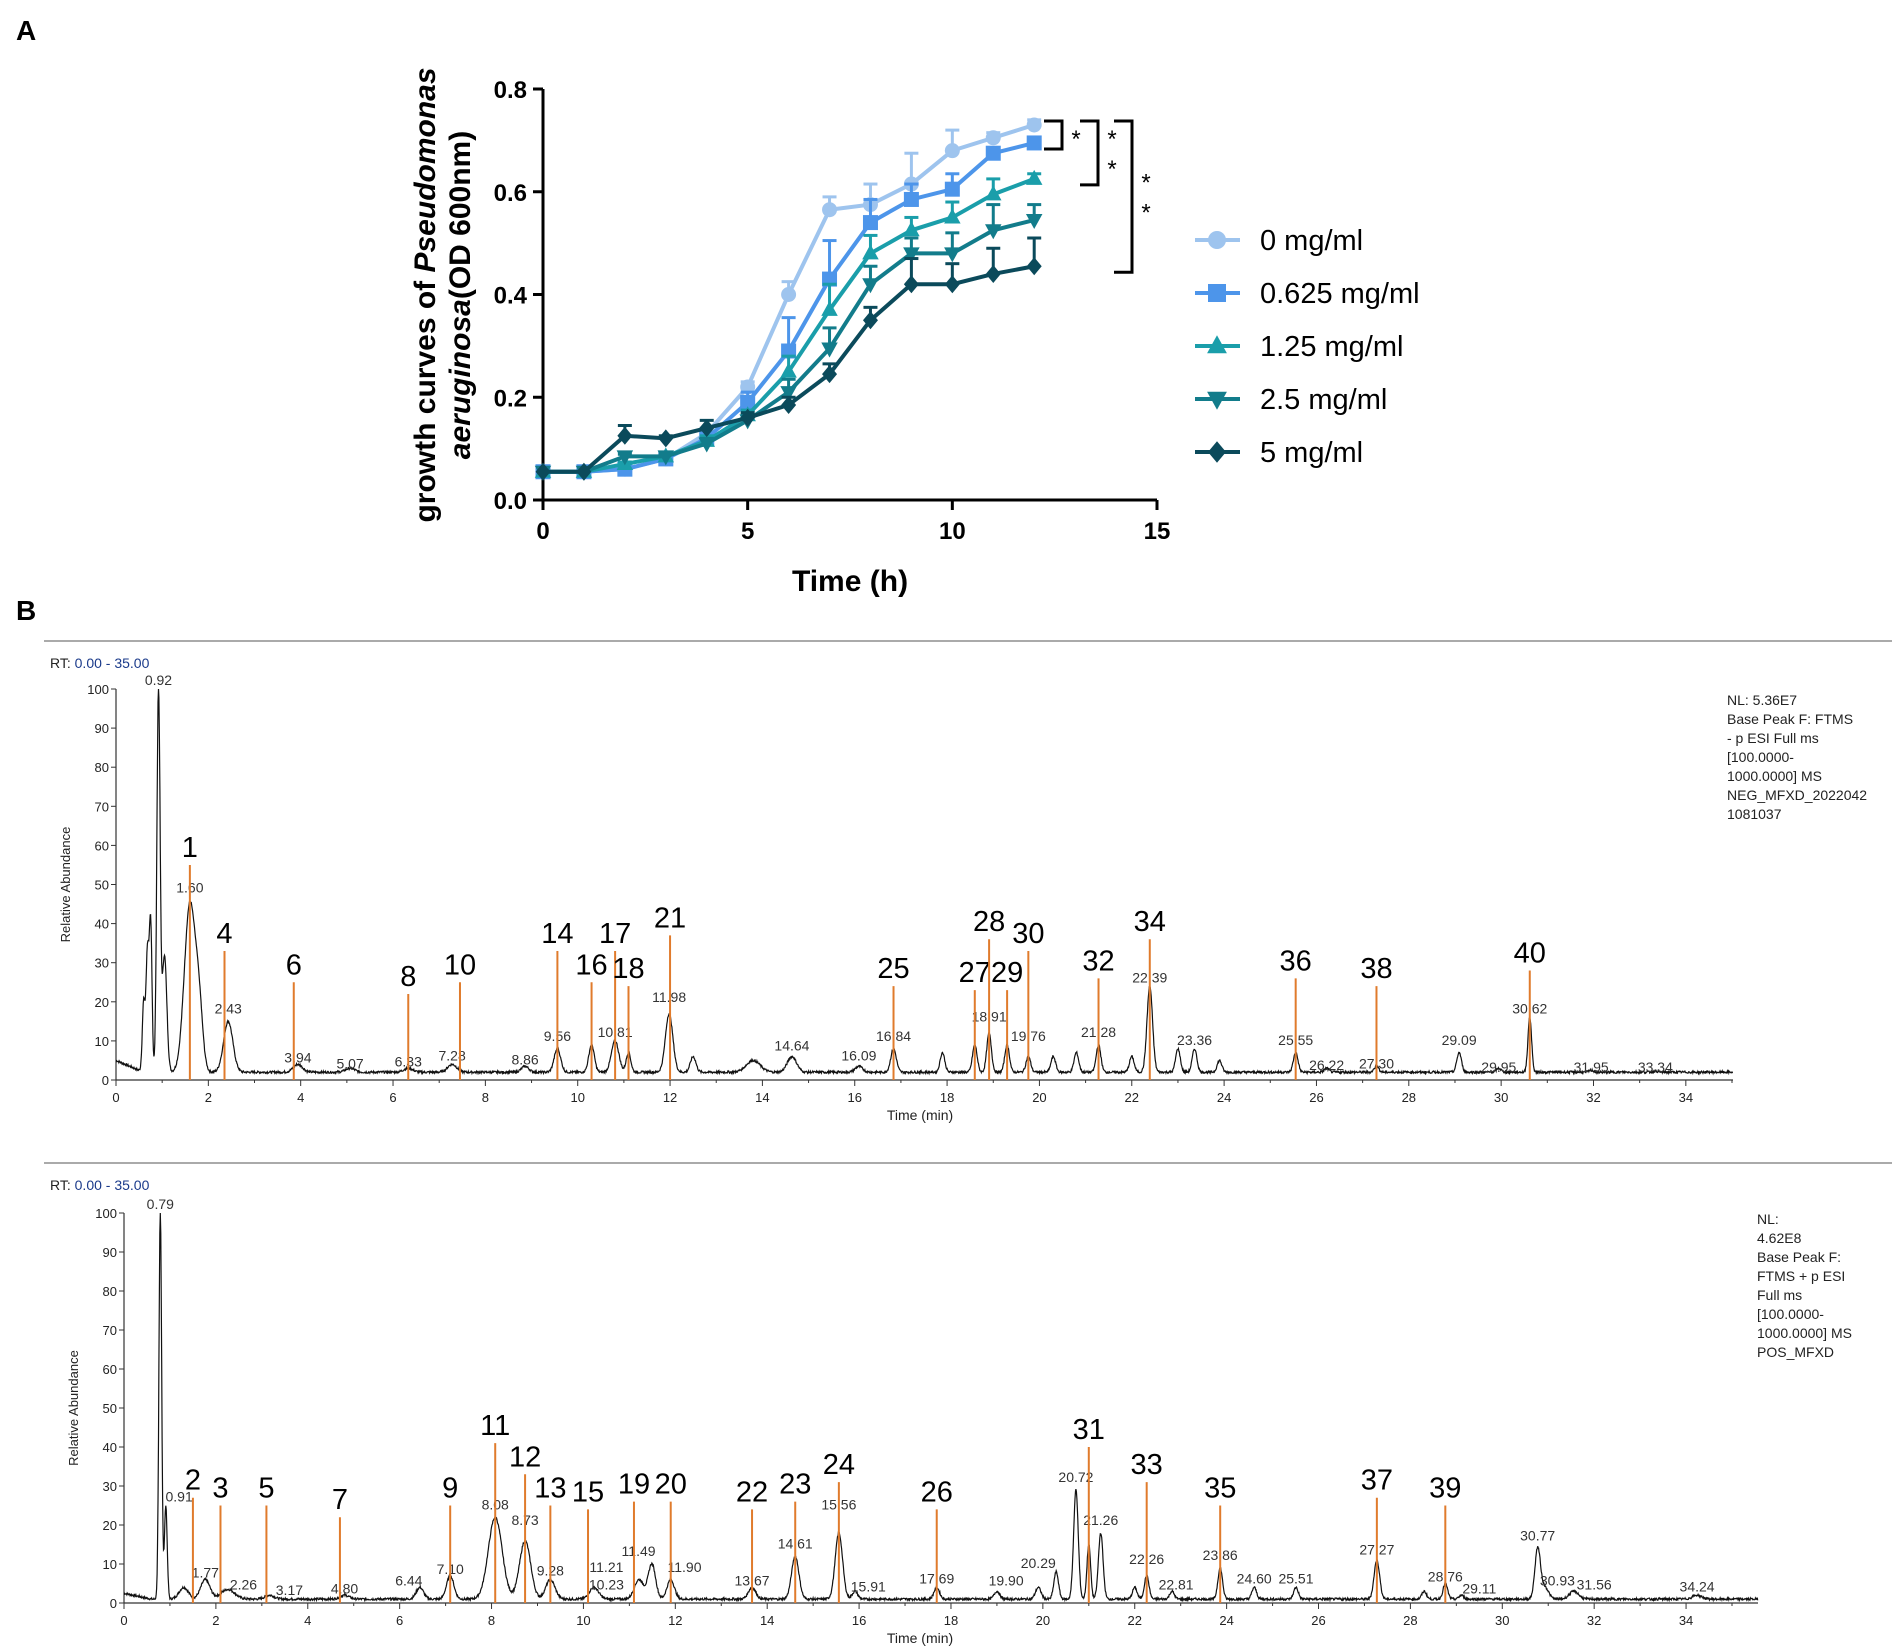  I want to click on significance-bracket-1: *, so click(1062, 136).